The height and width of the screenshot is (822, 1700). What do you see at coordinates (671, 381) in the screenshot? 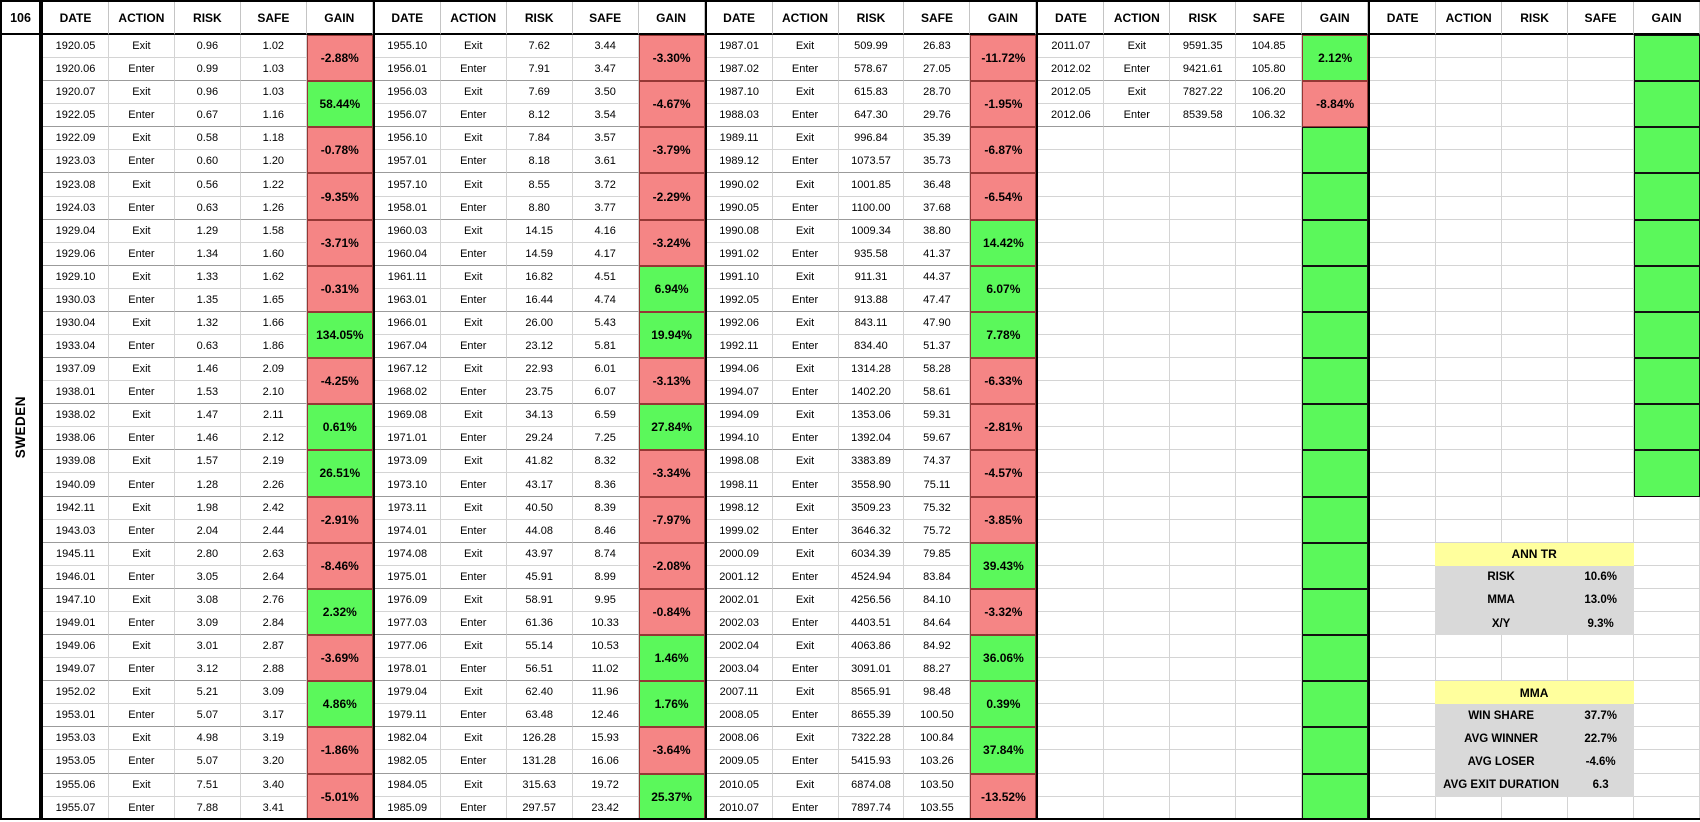
I see `gain-cell: -3.13%` at bounding box center [671, 381].